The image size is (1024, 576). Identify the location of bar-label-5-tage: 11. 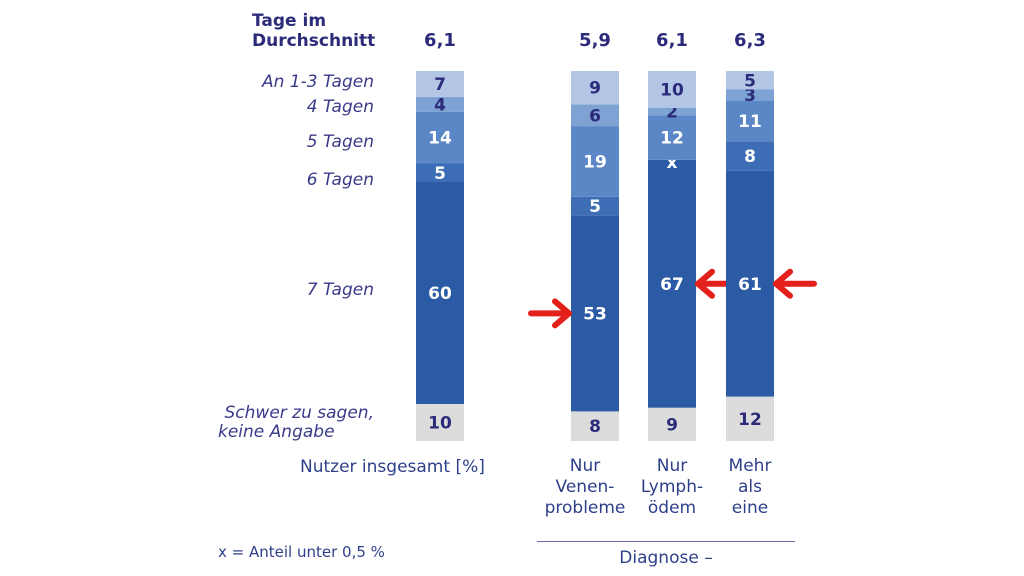
(750, 122).